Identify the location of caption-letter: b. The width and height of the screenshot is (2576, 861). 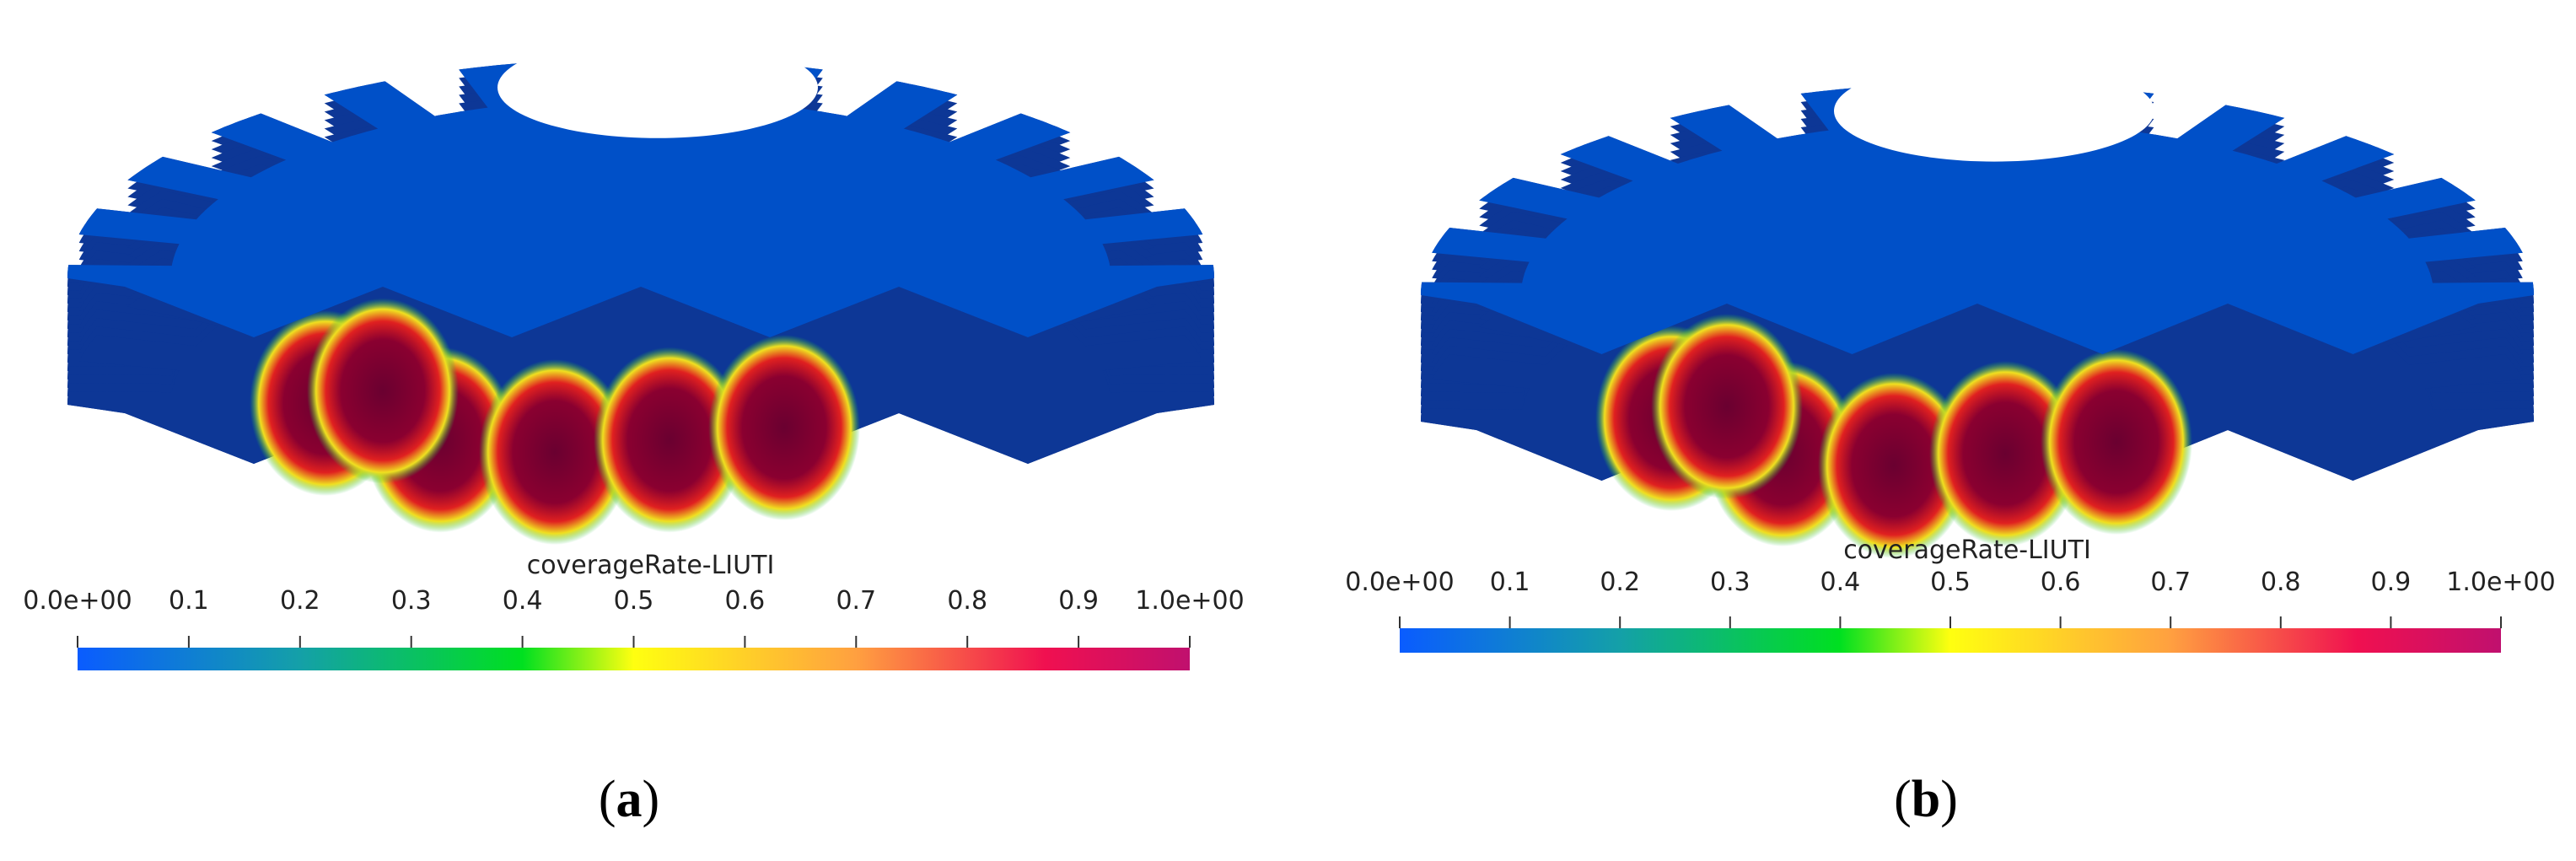
(1926, 799).